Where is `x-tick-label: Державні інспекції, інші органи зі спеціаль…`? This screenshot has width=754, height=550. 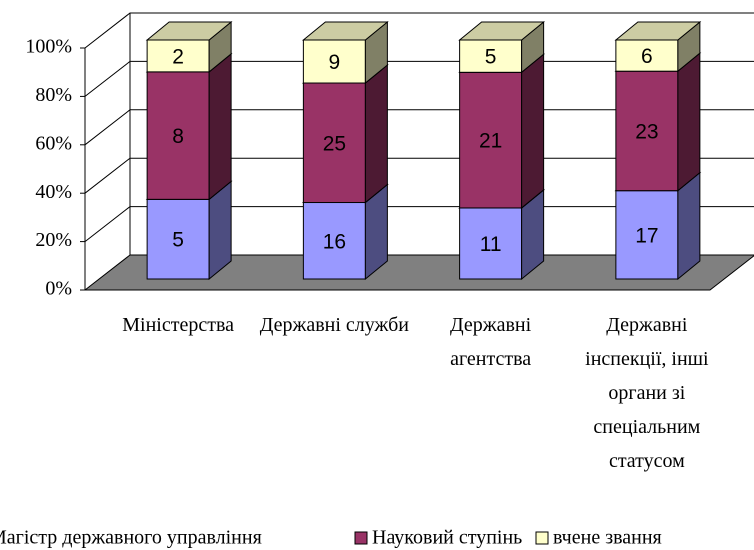 x-tick-label: Державні інспекції, інші органи зі спеціаль… is located at coordinates (647, 393).